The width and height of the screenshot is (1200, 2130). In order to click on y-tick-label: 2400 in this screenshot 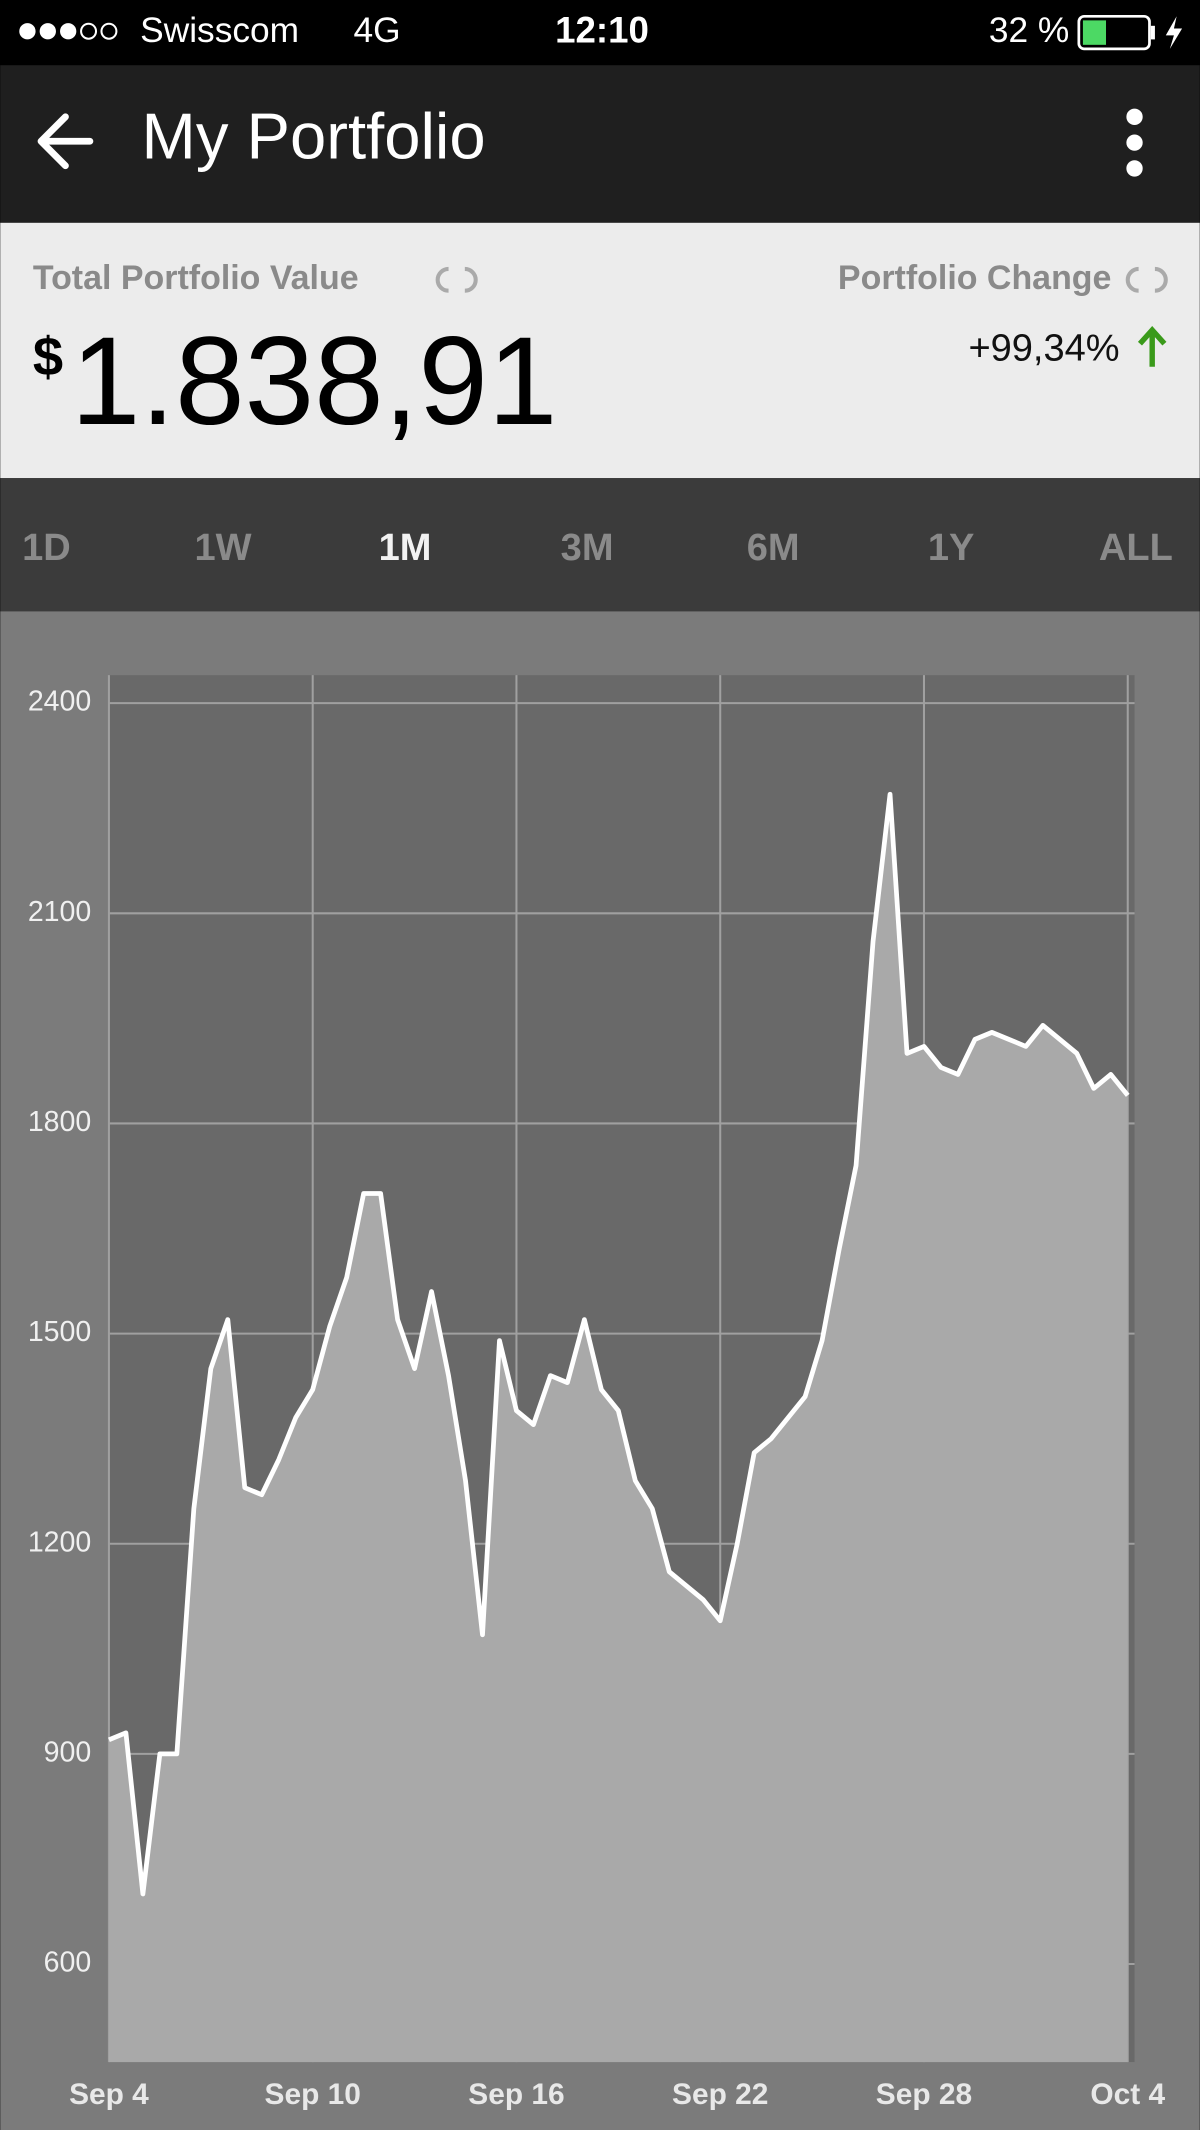, I will do `click(59, 702)`.